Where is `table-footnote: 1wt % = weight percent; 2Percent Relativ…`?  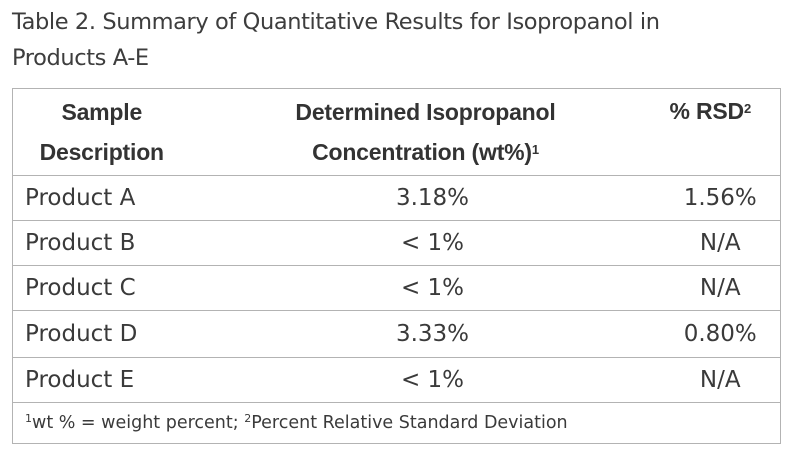 table-footnote: 1wt % = weight percent; 2Percent Relativ… is located at coordinates (396, 423).